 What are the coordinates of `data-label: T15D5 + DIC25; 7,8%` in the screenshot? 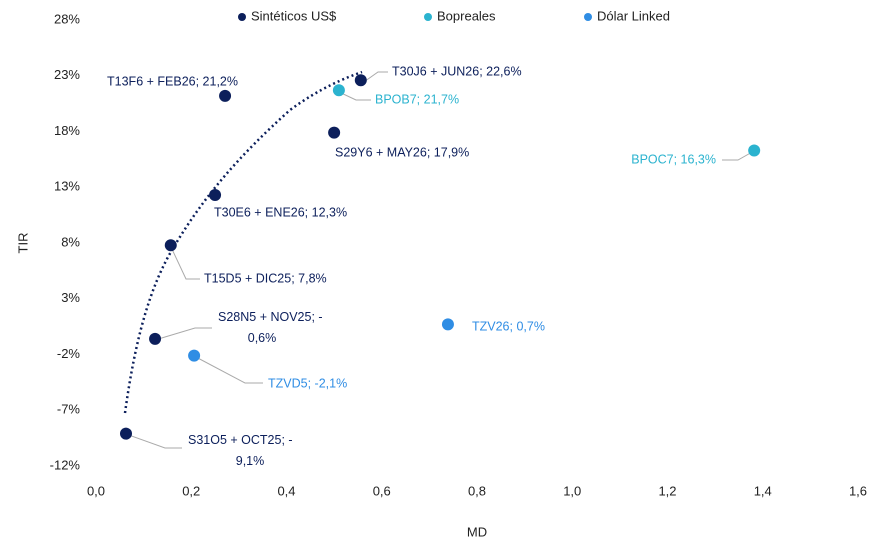 It's located at (265, 278).